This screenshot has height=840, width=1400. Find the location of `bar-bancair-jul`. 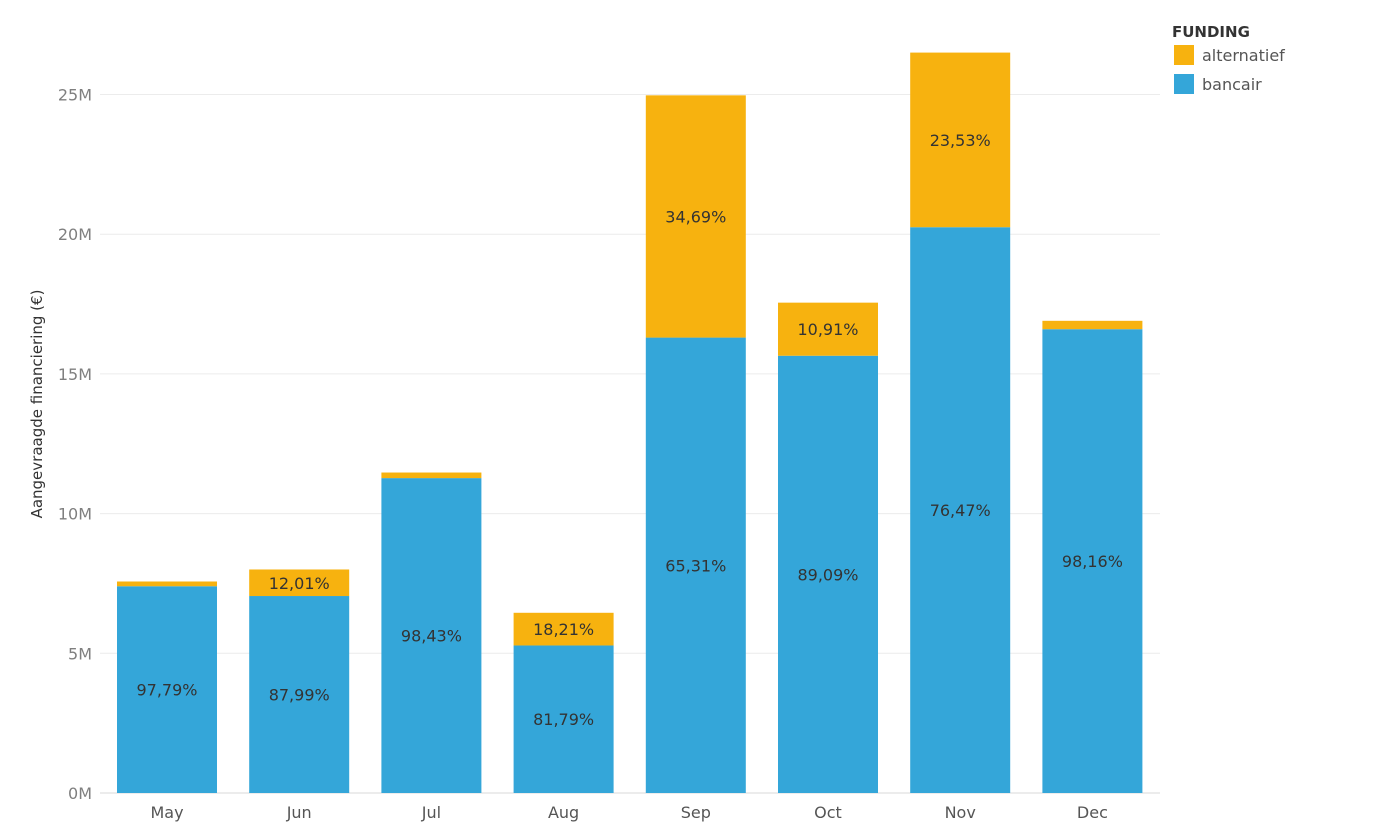

bar-bancair-jul is located at coordinates (431, 635).